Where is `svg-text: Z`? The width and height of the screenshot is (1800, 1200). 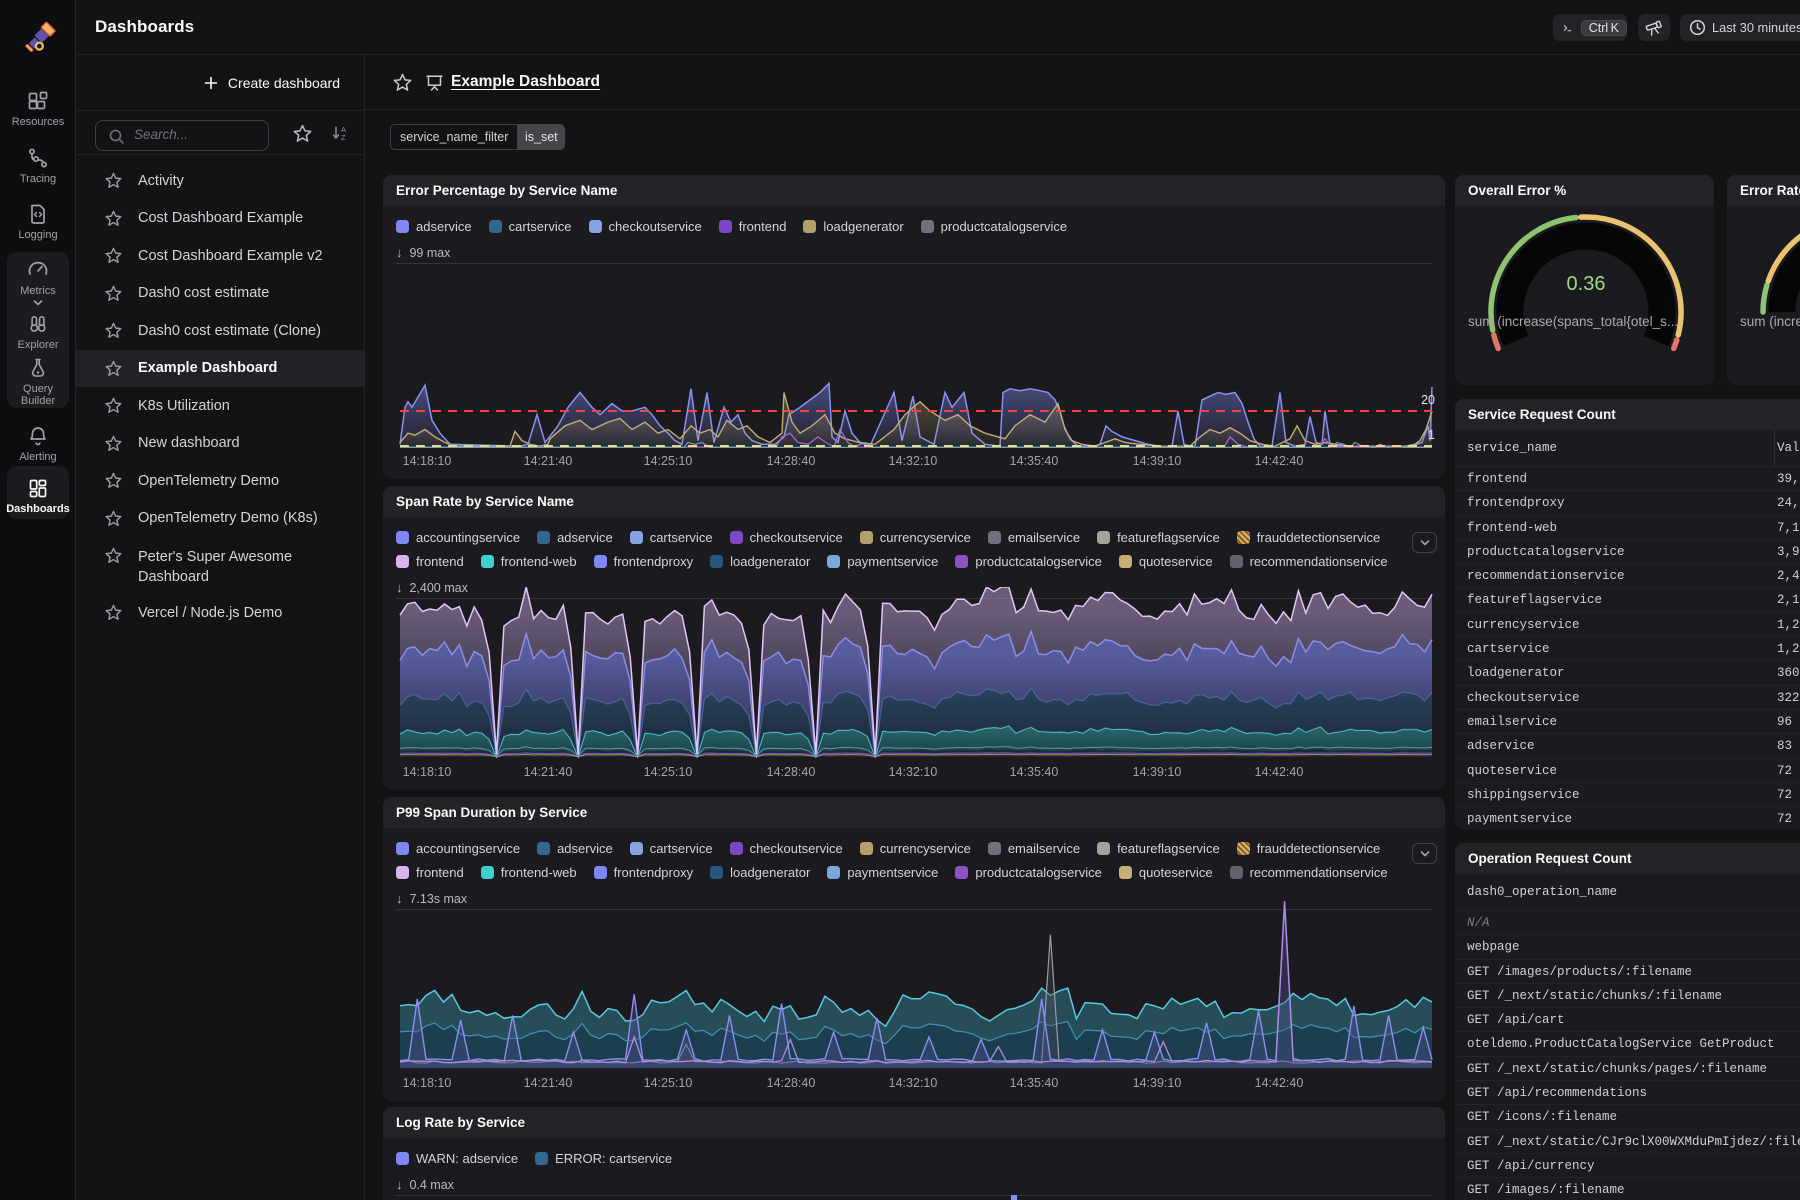 svg-text: Z is located at coordinates (343, 137).